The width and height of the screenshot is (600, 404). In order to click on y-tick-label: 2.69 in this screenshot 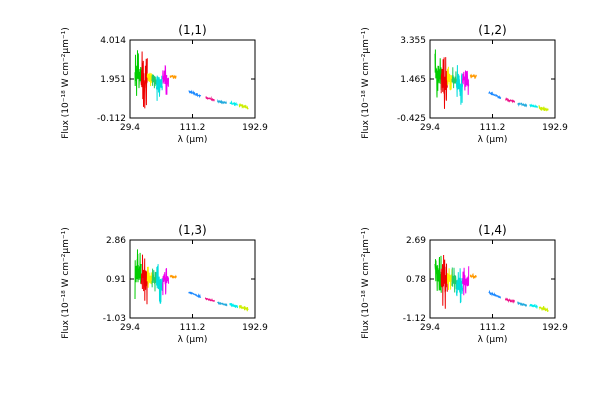, I will do `click(416, 241)`.